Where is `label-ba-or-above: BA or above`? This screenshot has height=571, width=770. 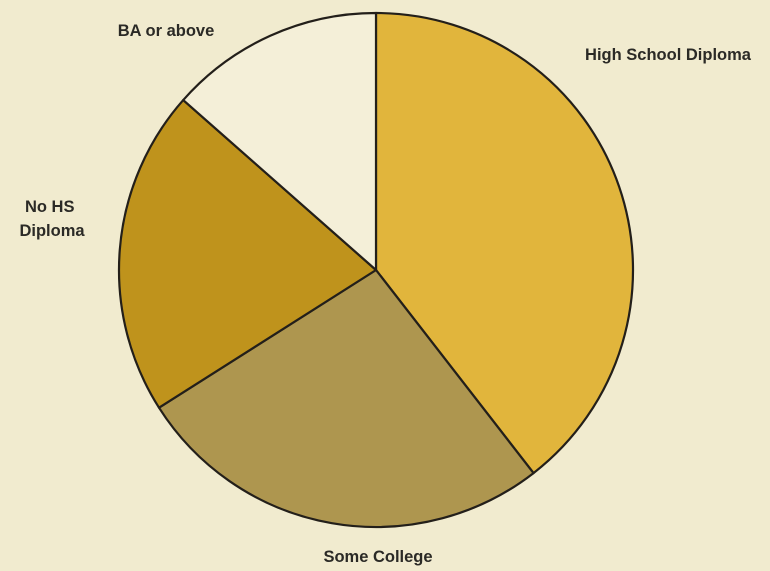
label-ba-or-above: BA or above is located at coordinates (166, 31).